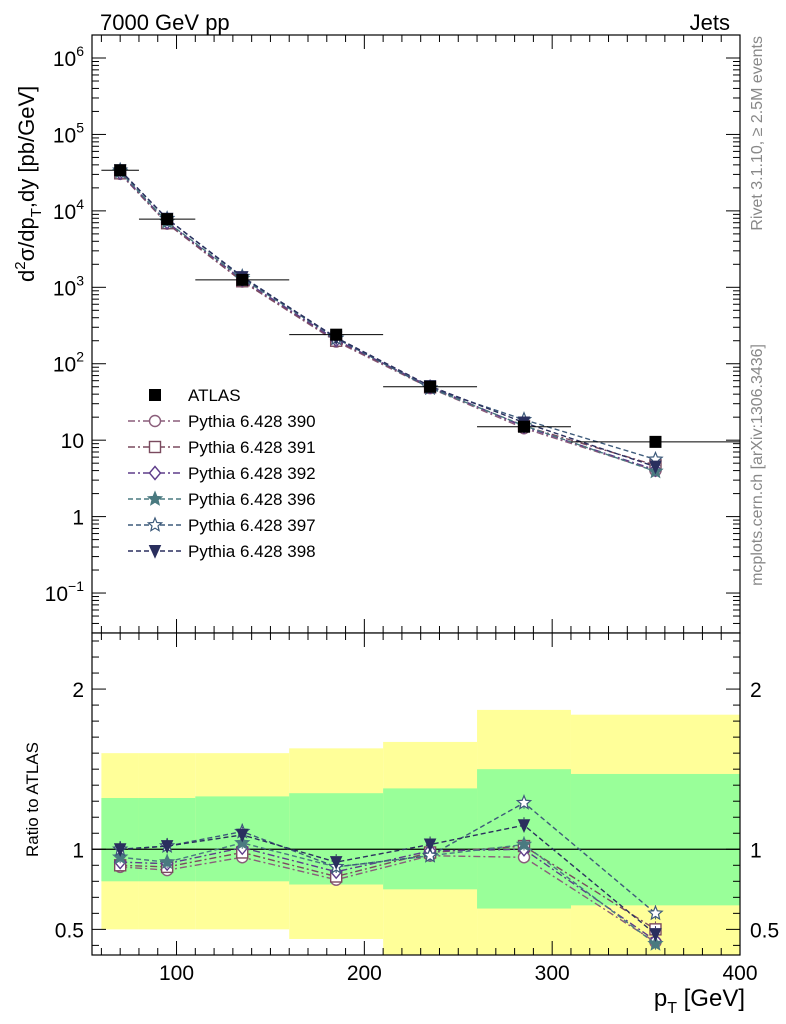 This screenshot has height=1024, width=786. I want to click on ratio-series-s398, so click(387, 880).